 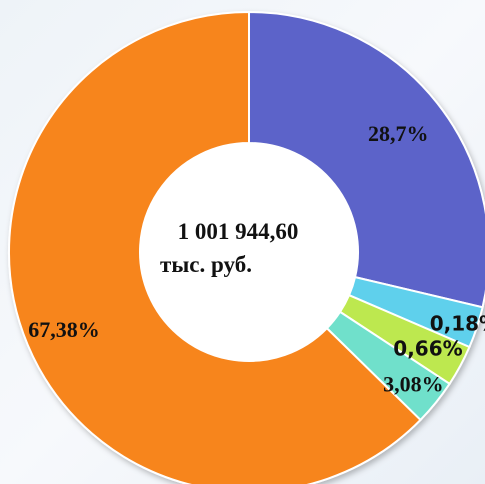 What do you see at coordinates (238, 231) in the screenshot?
I see `center-total-value: 1 001 944,60` at bounding box center [238, 231].